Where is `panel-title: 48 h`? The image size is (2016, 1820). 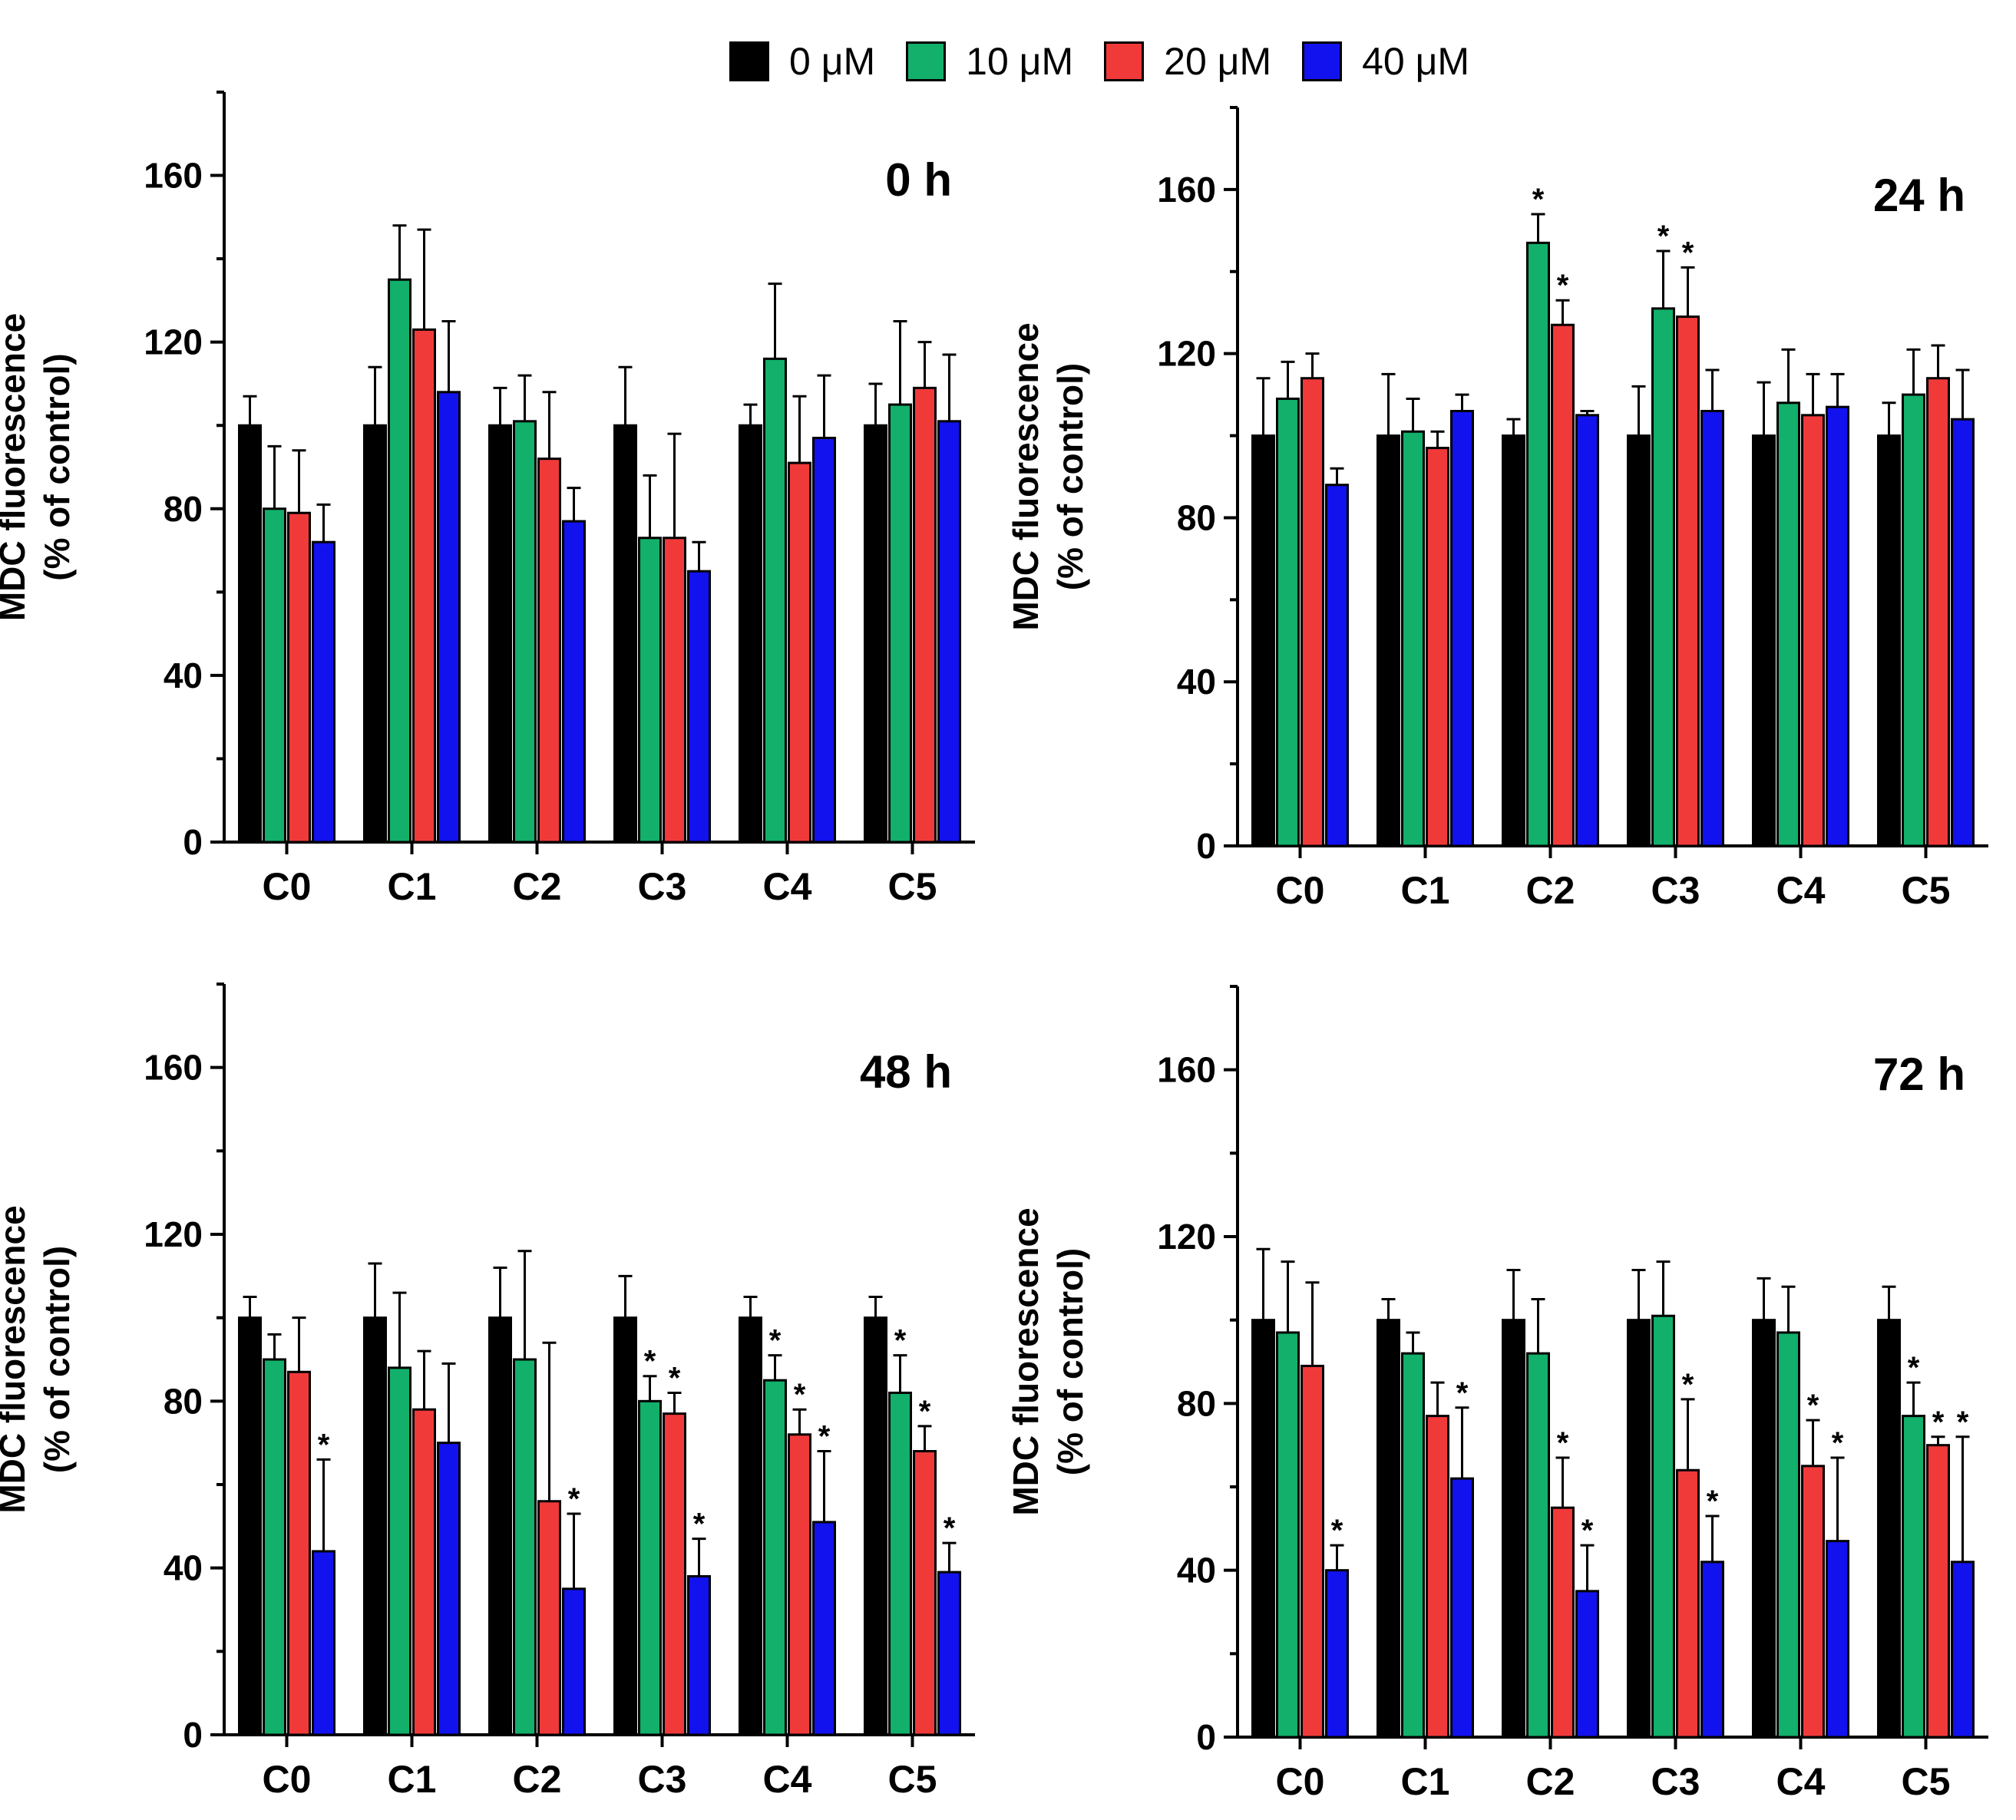
panel-title: 48 h is located at coordinates (906, 1072).